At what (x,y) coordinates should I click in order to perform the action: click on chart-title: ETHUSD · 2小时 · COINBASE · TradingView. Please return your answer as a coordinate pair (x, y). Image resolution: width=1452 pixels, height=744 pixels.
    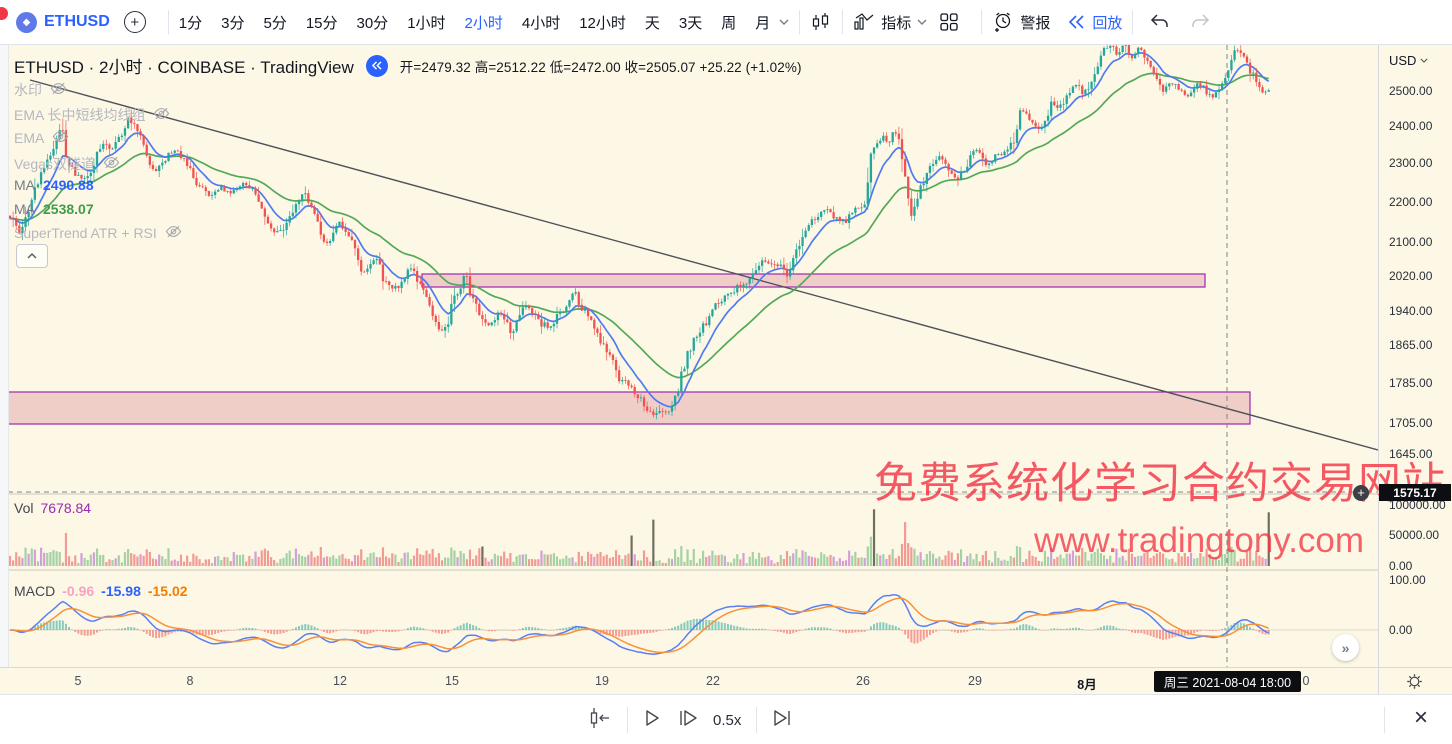
    Looking at the image, I should click on (184, 67).